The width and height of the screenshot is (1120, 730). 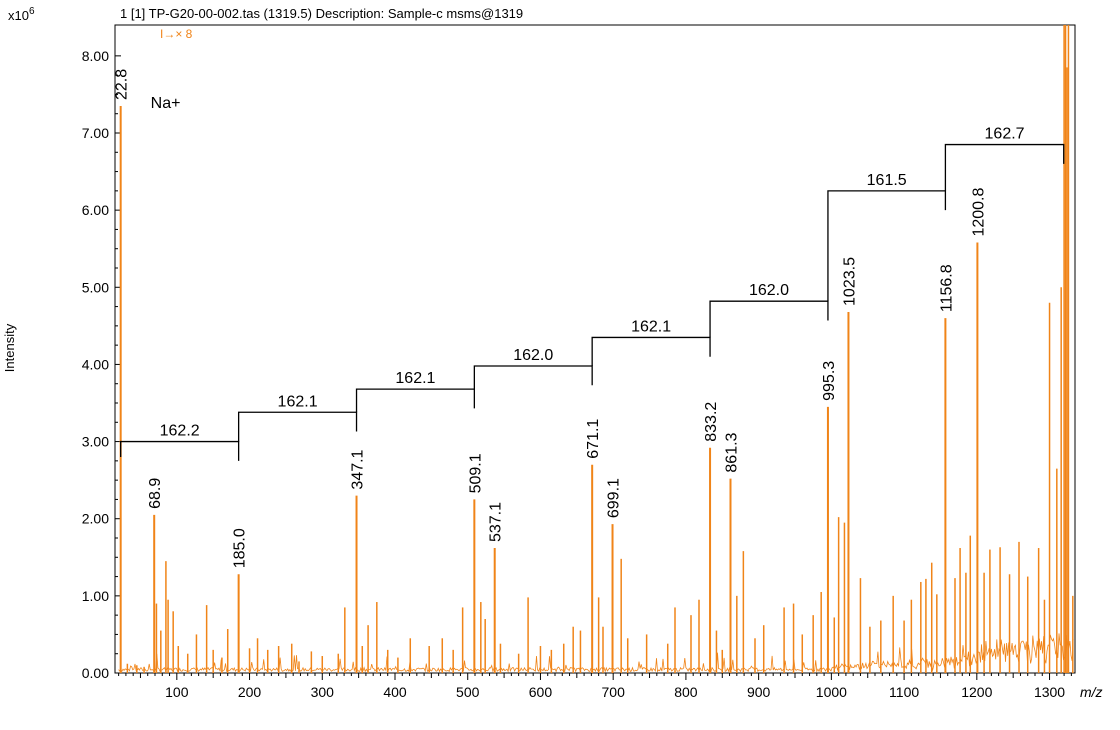 I want to click on x-tick-label: 300, so click(x=323, y=692).